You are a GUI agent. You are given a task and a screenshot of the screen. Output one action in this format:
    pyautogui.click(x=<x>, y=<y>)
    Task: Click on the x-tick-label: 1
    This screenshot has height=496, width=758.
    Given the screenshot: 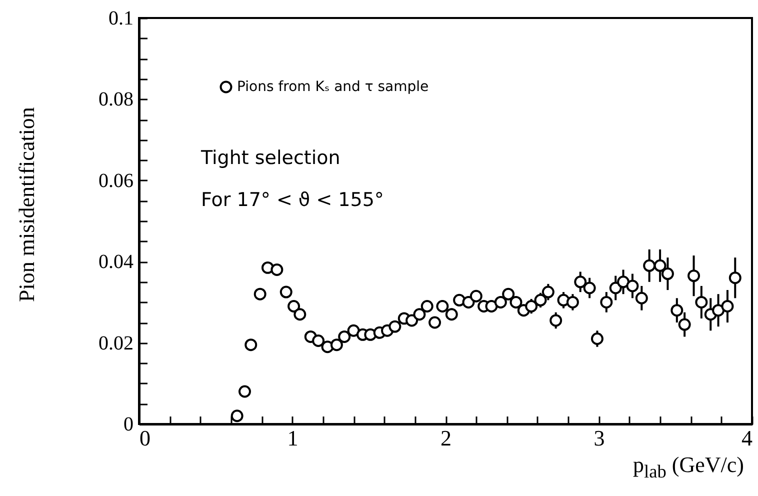 What is the action you would take?
    pyautogui.click(x=292, y=438)
    